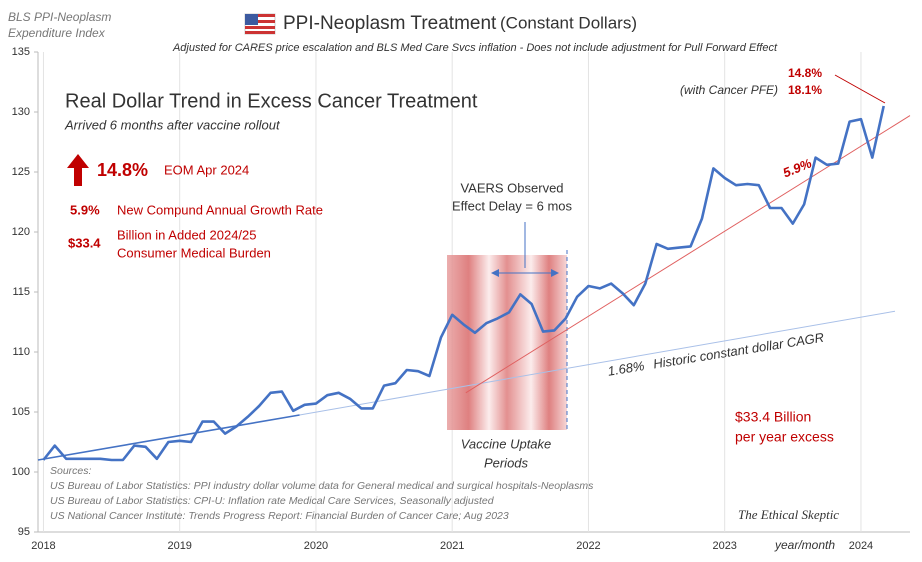  I want to click on callout-line, so click(860, 89).